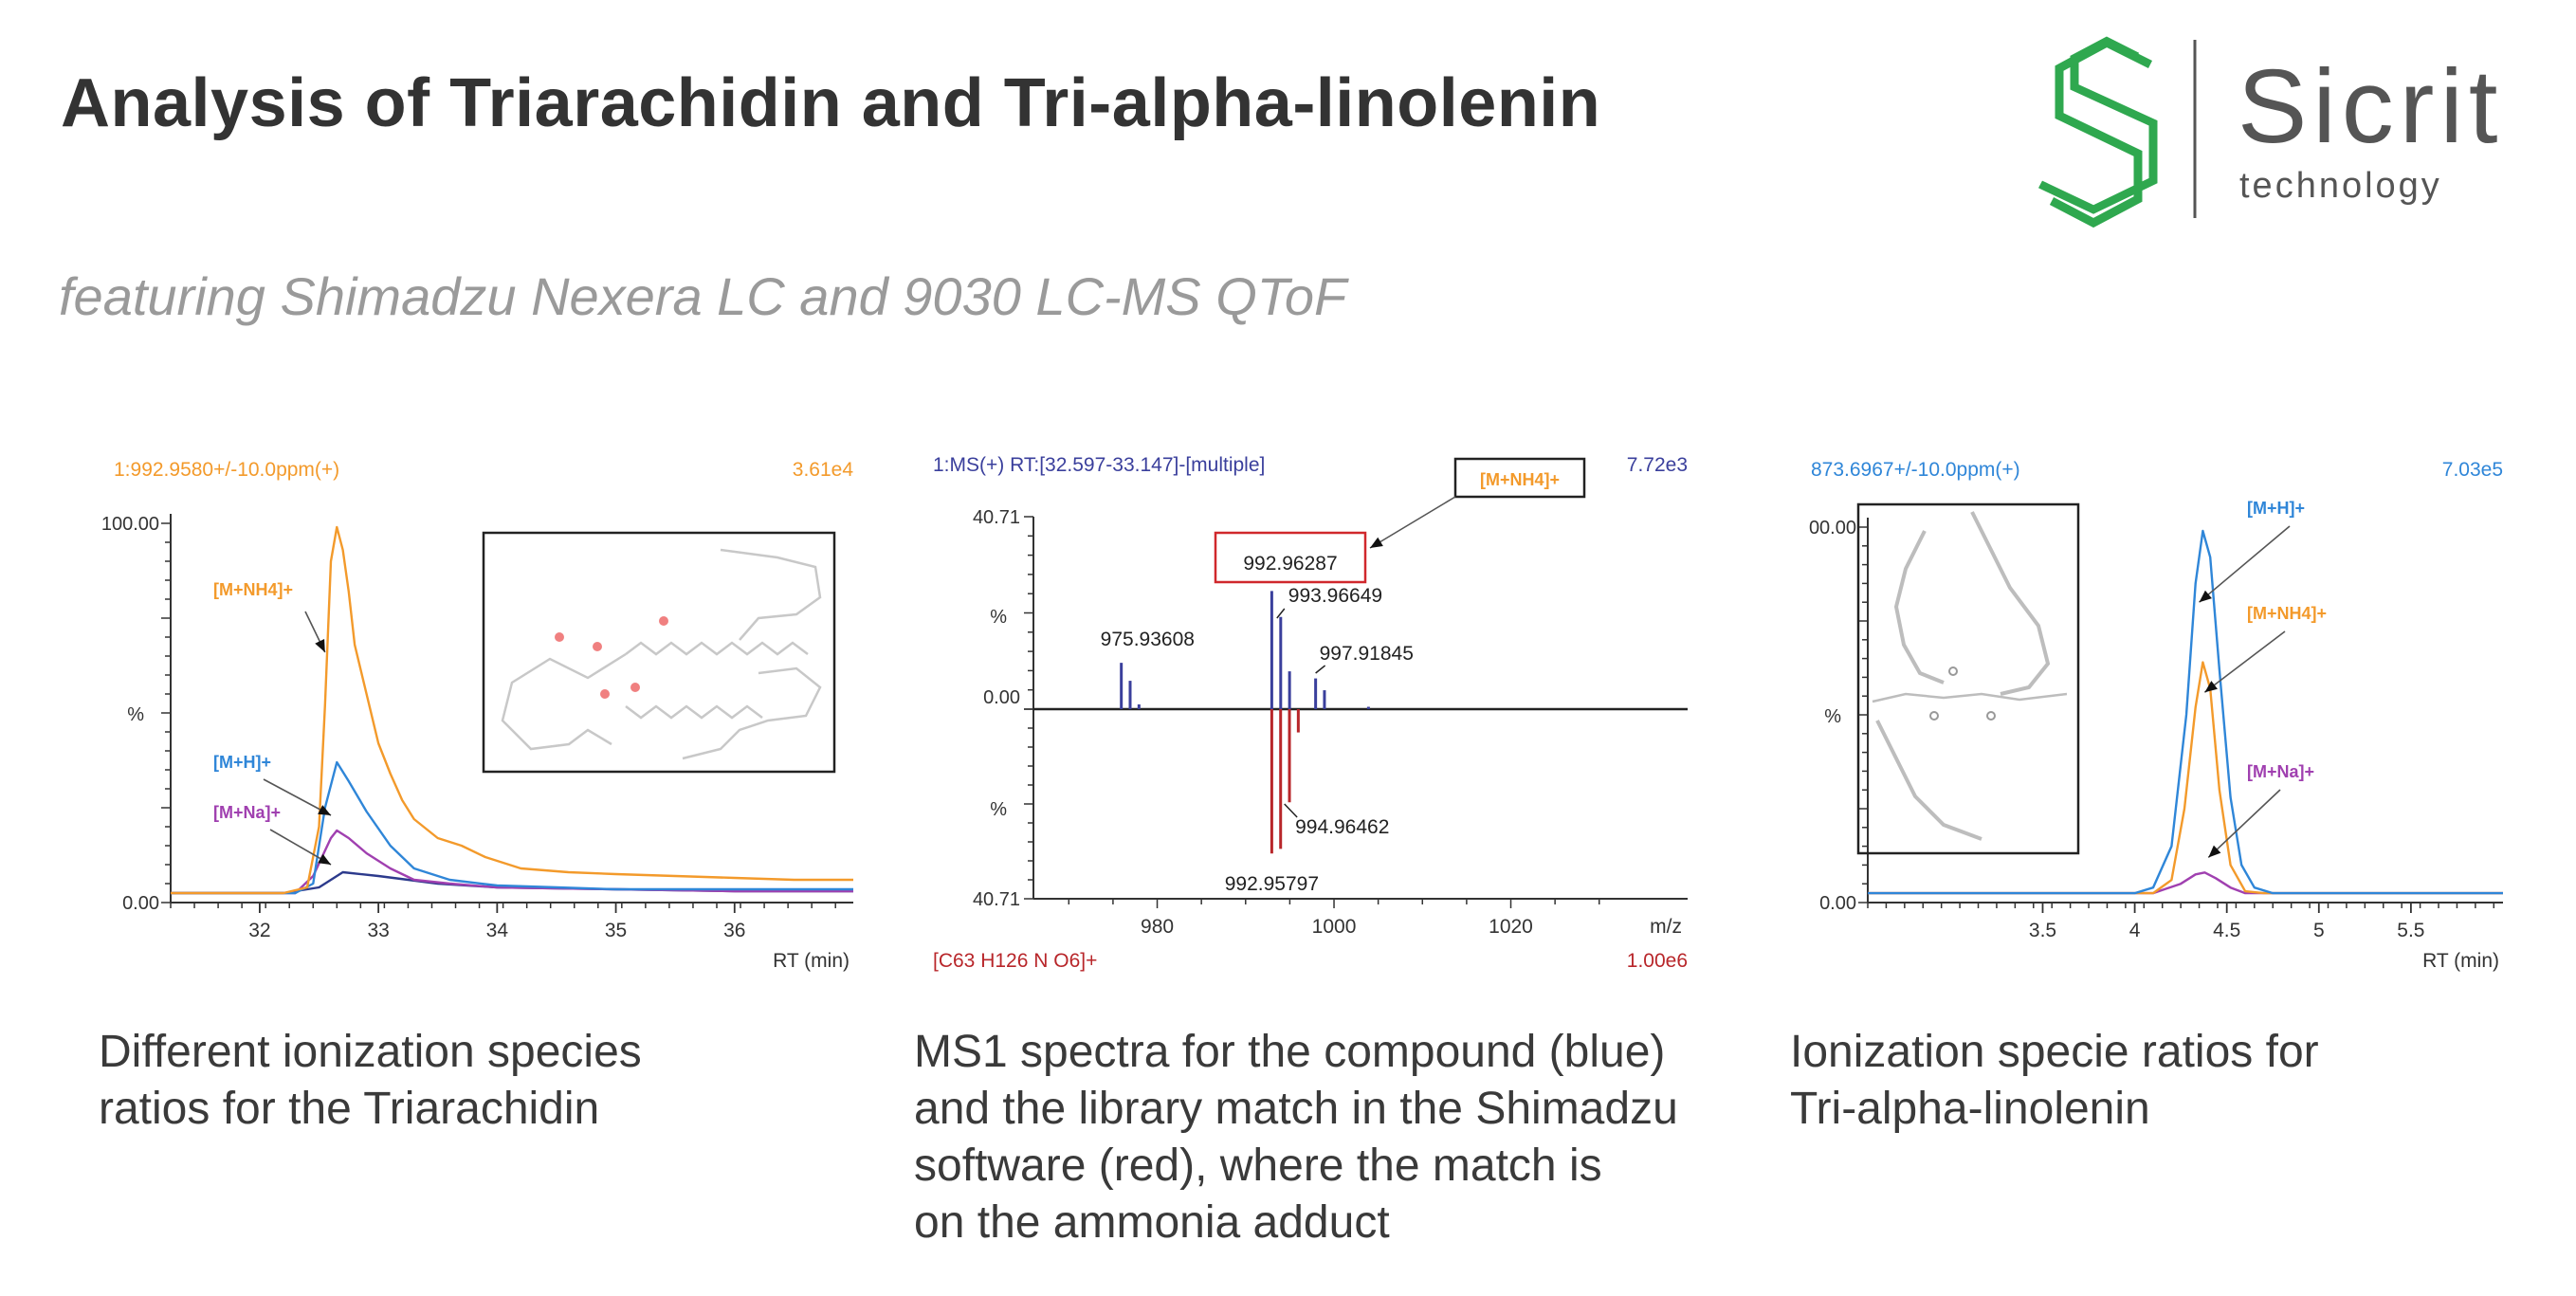 The width and height of the screenshot is (2576, 1296). I want to click on company-logo: Sicrit technology, so click(2303, 128).